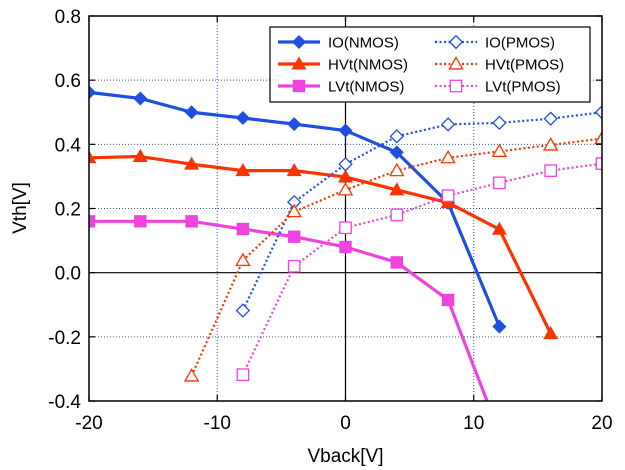 Image resolution: width=625 pixels, height=470 pixels. I want to click on legend-label: IO(PMOS), so click(520, 43).